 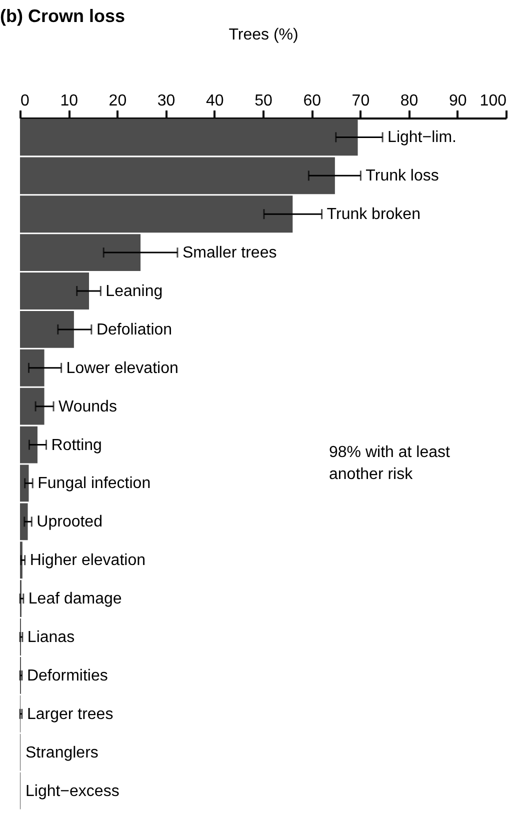 What do you see at coordinates (69, 101) in the screenshot?
I see `x-tick-label: 10` at bounding box center [69, 101].